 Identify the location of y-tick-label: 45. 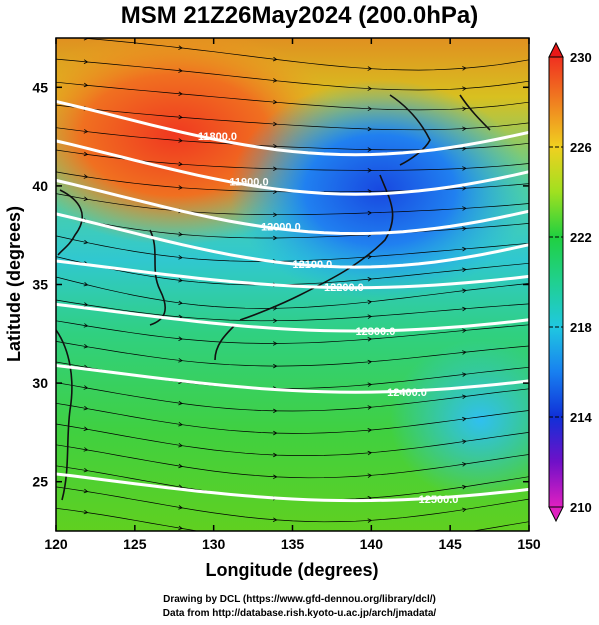
(40, 87).